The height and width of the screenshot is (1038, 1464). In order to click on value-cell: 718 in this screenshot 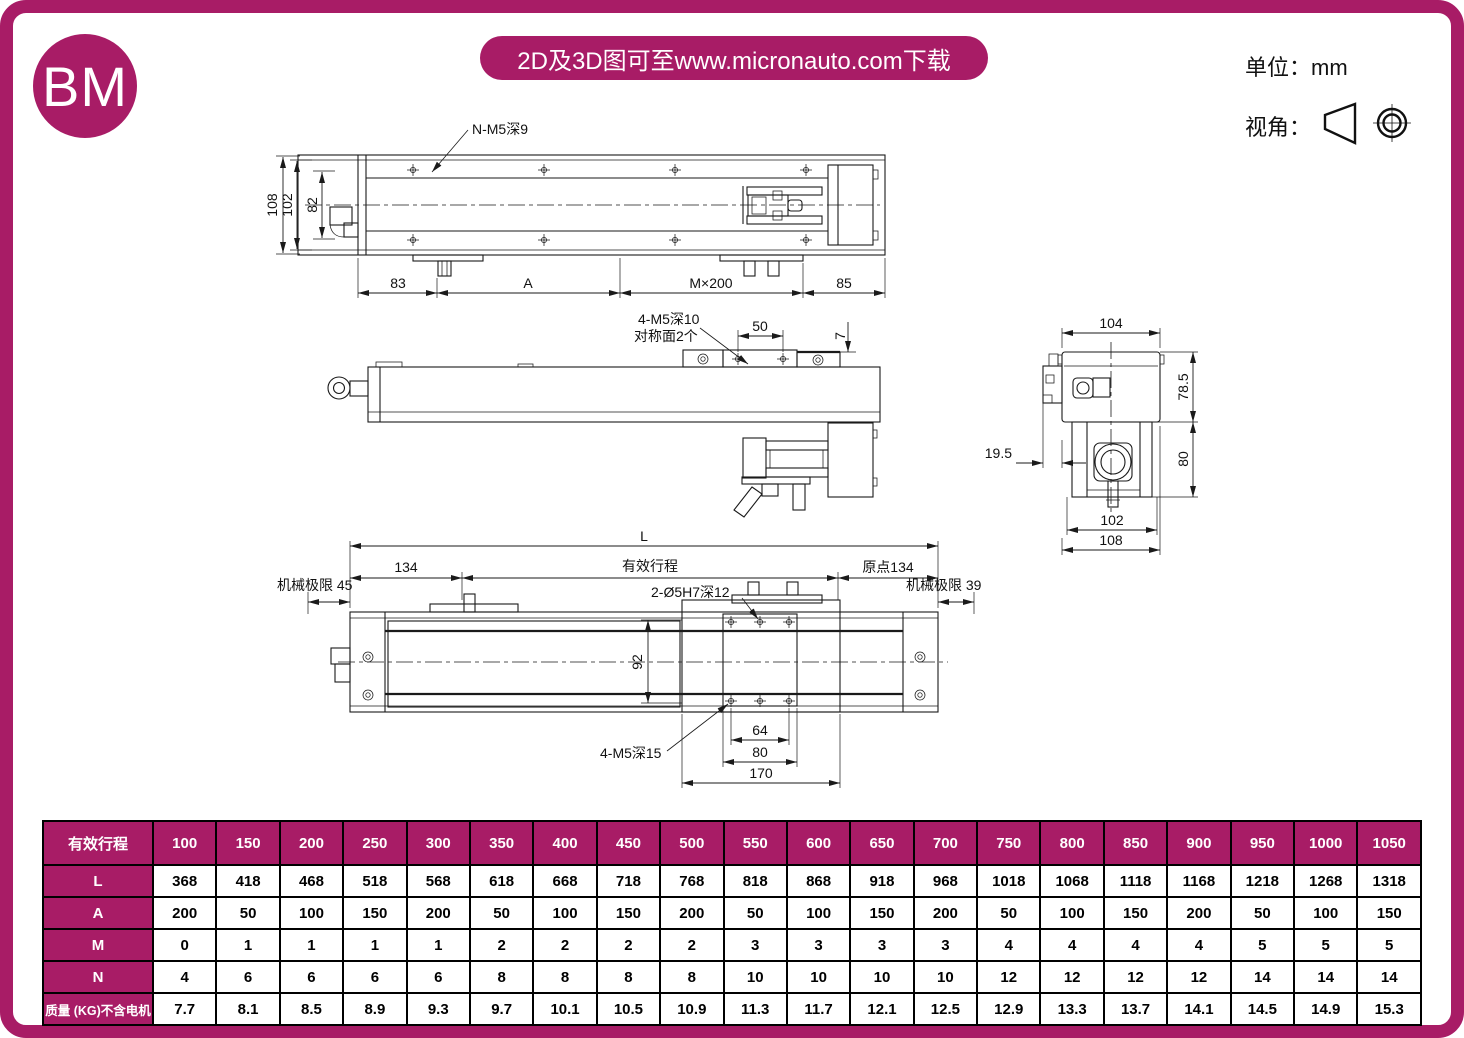, I will do `click(628, 881)`.